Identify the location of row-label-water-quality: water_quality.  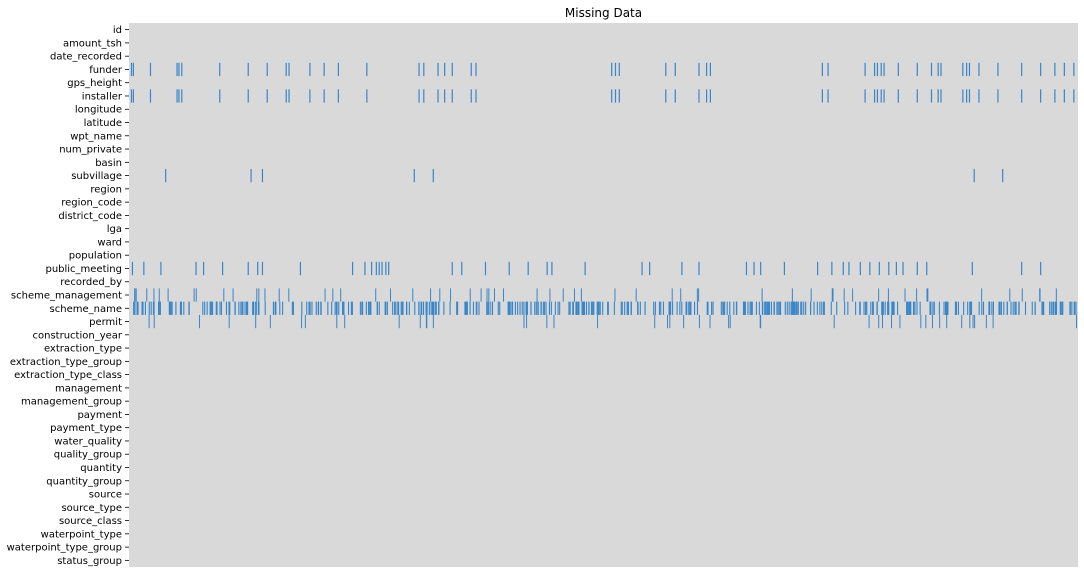
(88, 441).